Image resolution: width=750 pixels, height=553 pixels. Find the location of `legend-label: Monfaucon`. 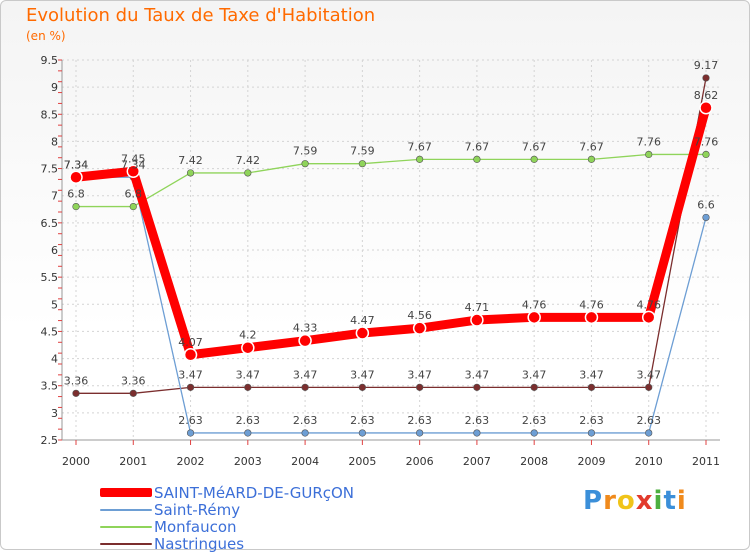

legend-label: Monfaucon is located at coordinates (195, 526).